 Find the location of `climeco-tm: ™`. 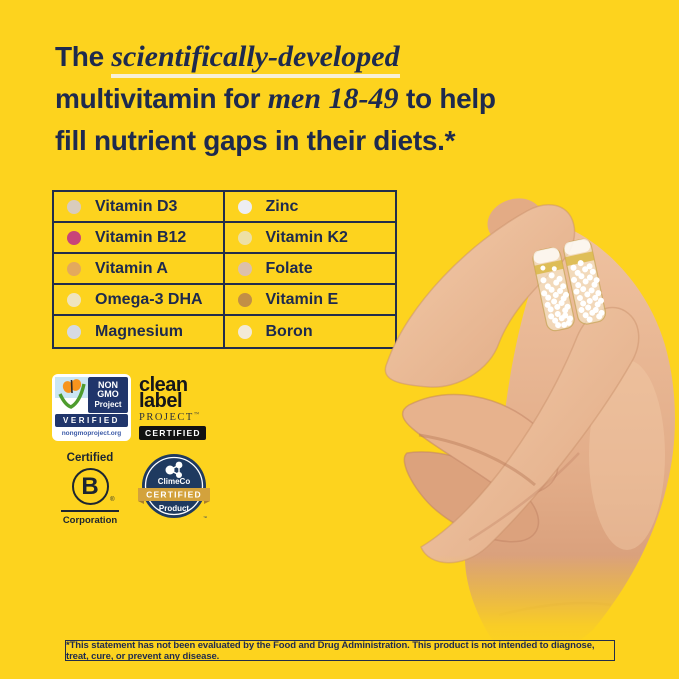

climeco-tm: ™ is located at coordinates (205, 517).